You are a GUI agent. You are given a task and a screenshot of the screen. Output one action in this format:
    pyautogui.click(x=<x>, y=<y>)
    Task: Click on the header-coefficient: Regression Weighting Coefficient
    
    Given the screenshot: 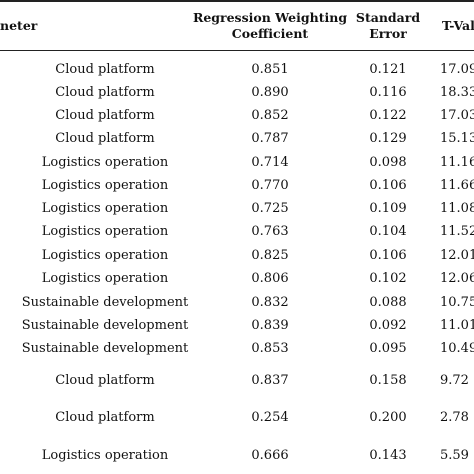 What is the action you would take?
    pyautogui.click(x=270, y=26)
    